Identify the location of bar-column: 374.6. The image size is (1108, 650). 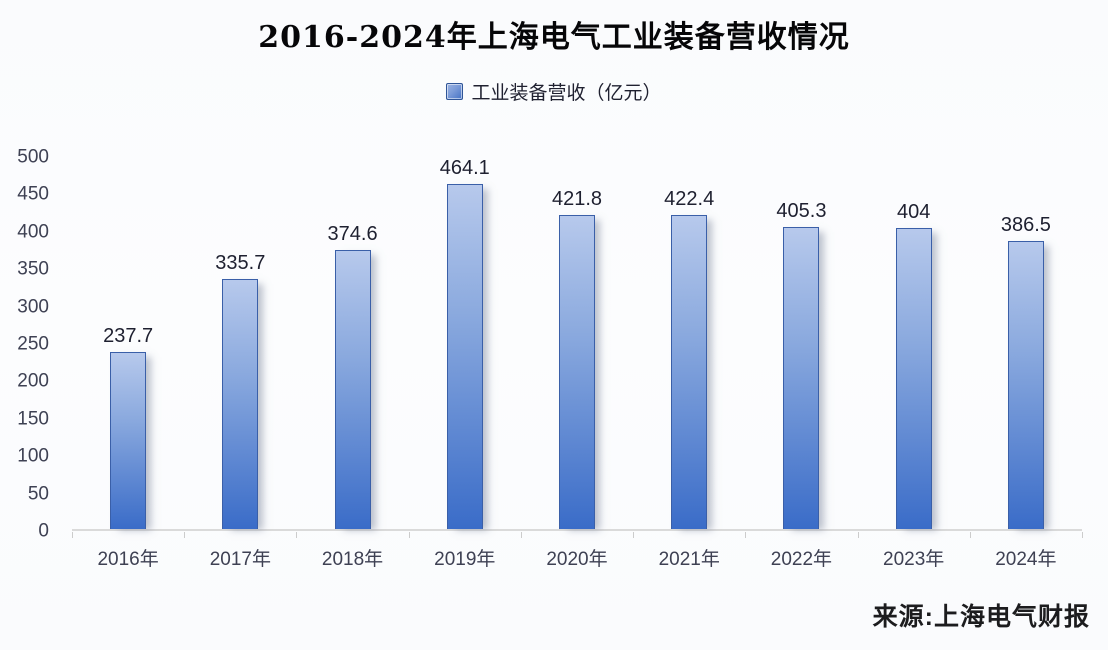
(352, 343).